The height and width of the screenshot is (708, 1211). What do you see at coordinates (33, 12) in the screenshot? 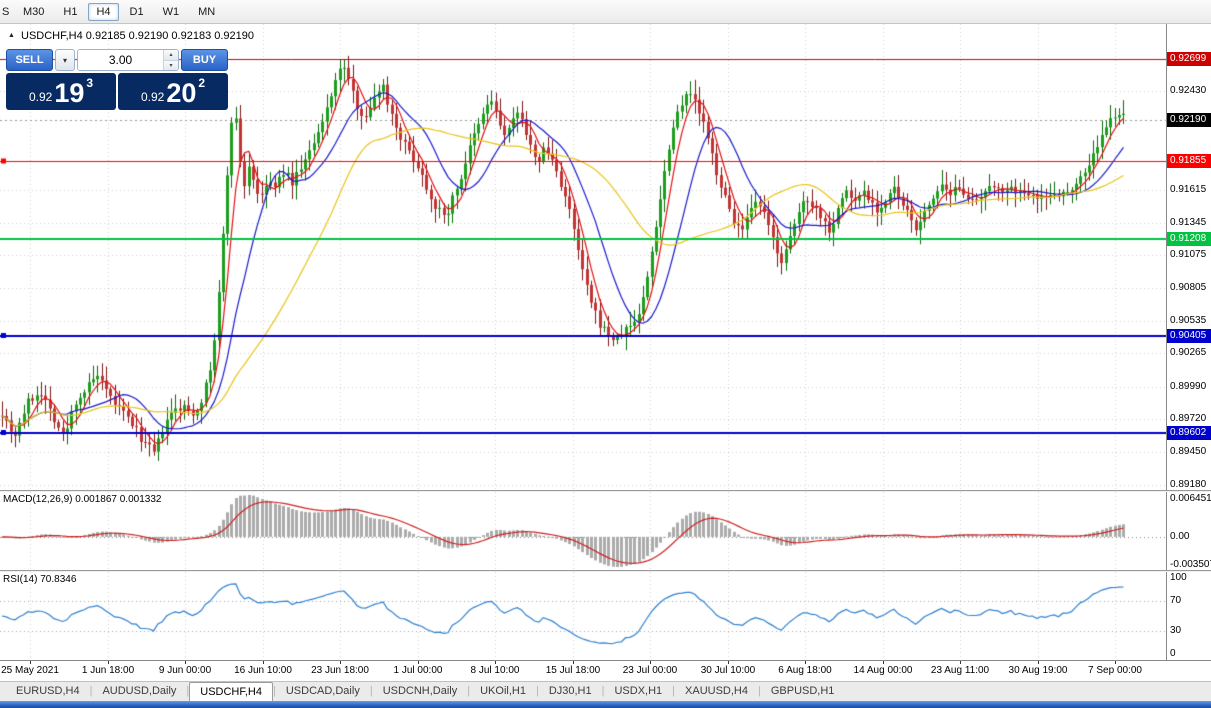
I see `timeframe-button-M30: M30` at bounding box center [33, 12].